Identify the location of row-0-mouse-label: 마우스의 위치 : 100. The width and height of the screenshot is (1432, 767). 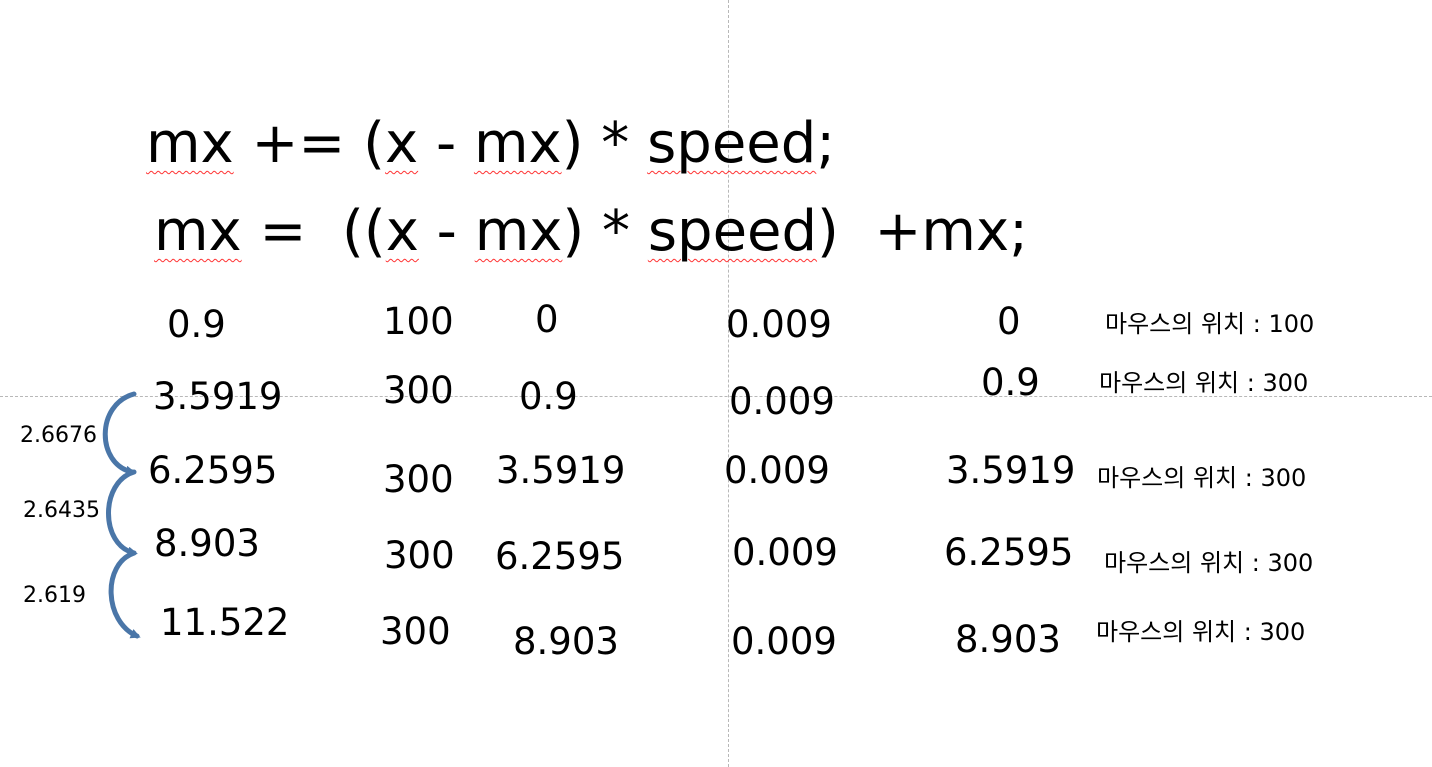
(1210, 324).